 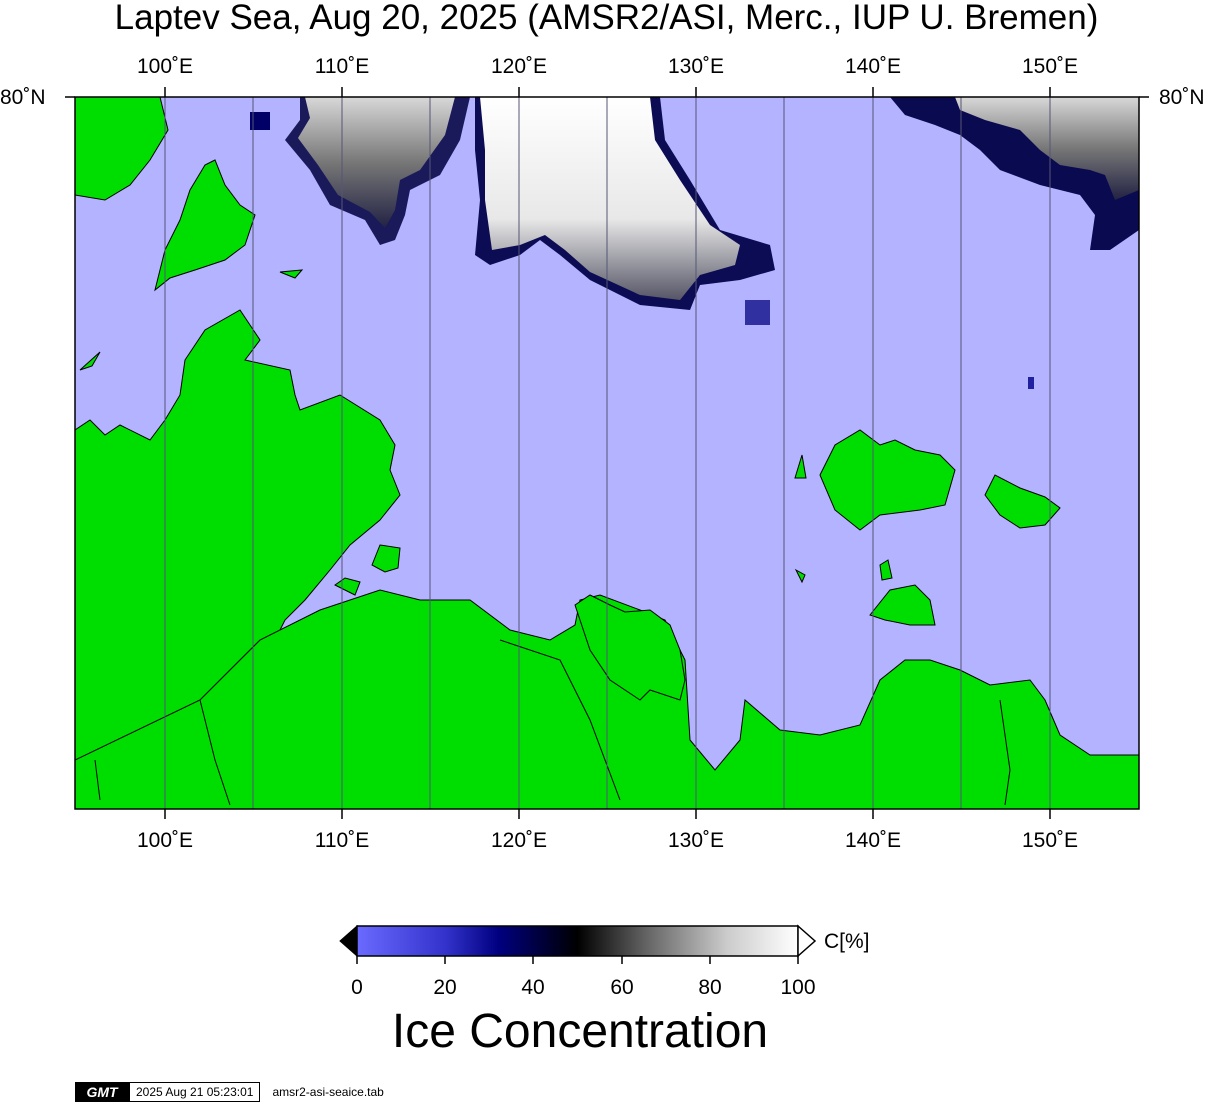 I want to click on lon-label-top-130: 130˚E, so click(x=696, y=66).